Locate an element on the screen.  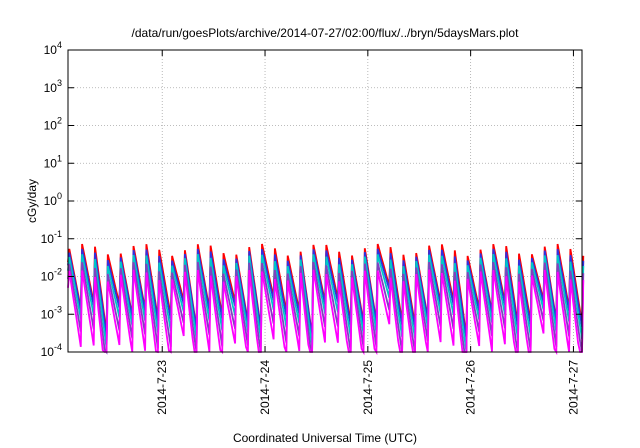
y-tick-label: 10⁰ is located at coordinates (53, 199).